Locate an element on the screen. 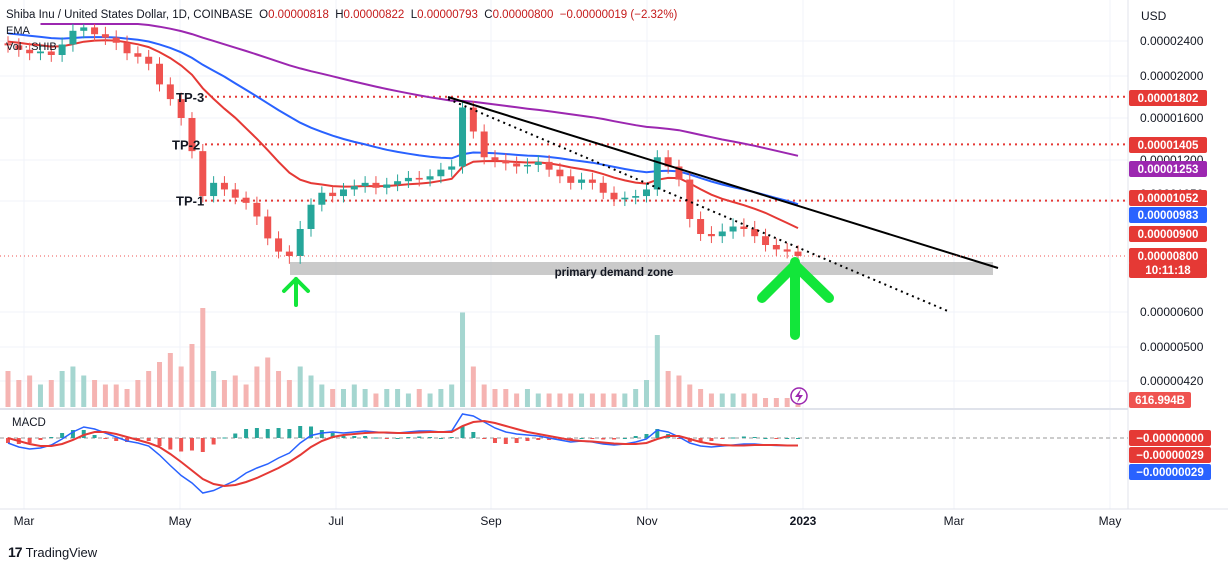 The height and width of the screenshot is (570, 1228). svg-text: 0.00001405 is located at coordinates (1168, 146).